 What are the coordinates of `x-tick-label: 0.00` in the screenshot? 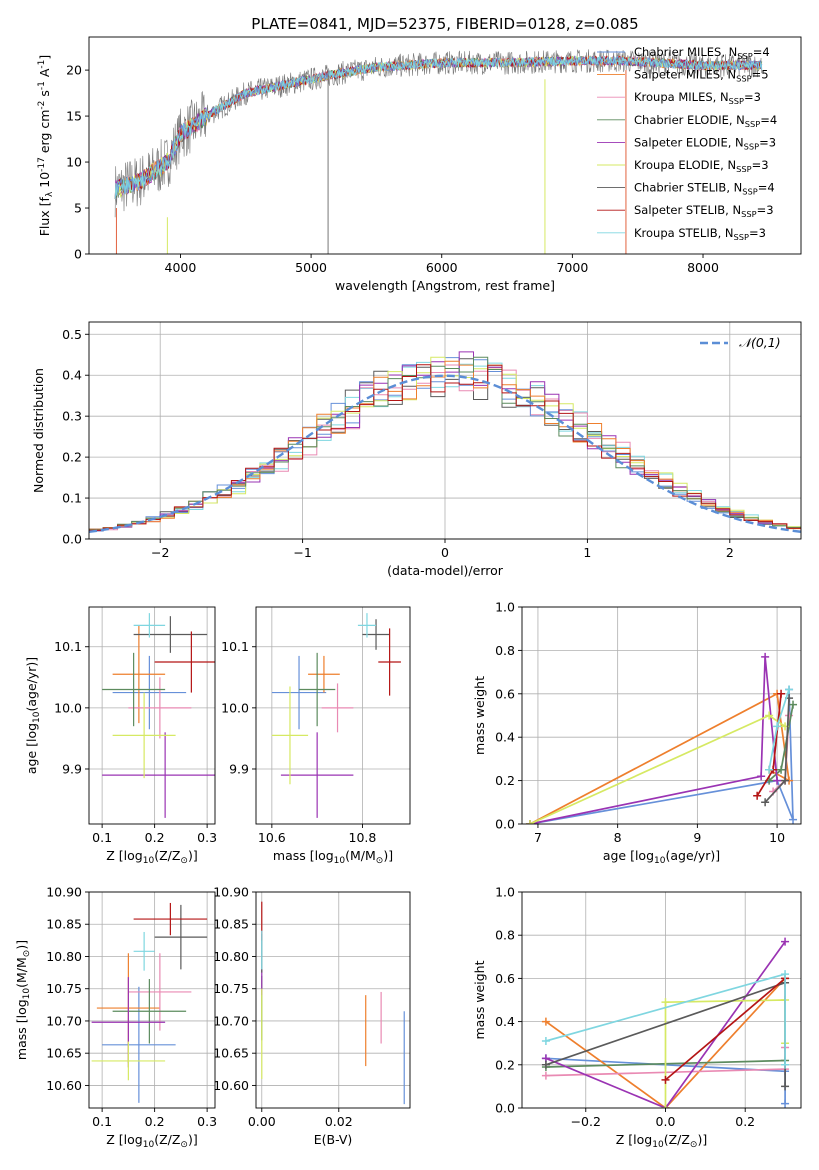 It's located at (262, 1121).